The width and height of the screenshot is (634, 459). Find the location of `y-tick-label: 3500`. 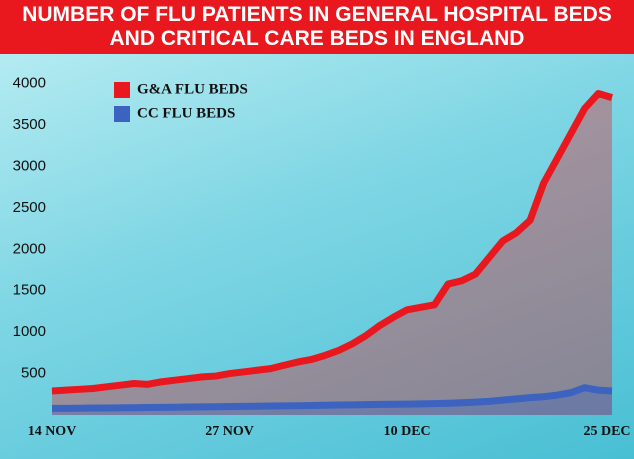

y-tick-label: 3500 is located at coordinates (29, 124).